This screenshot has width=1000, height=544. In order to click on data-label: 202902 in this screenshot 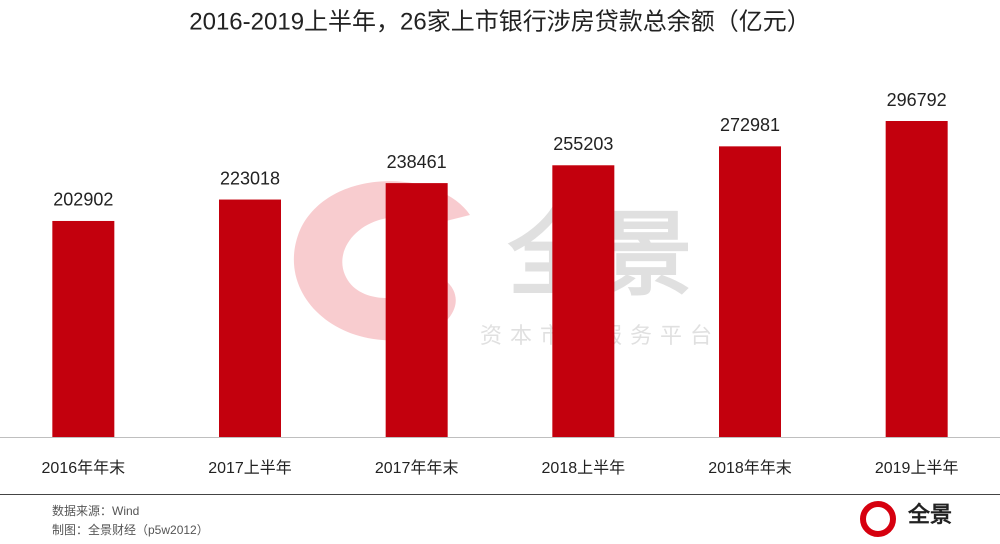, I will do `click(83, 200)`.